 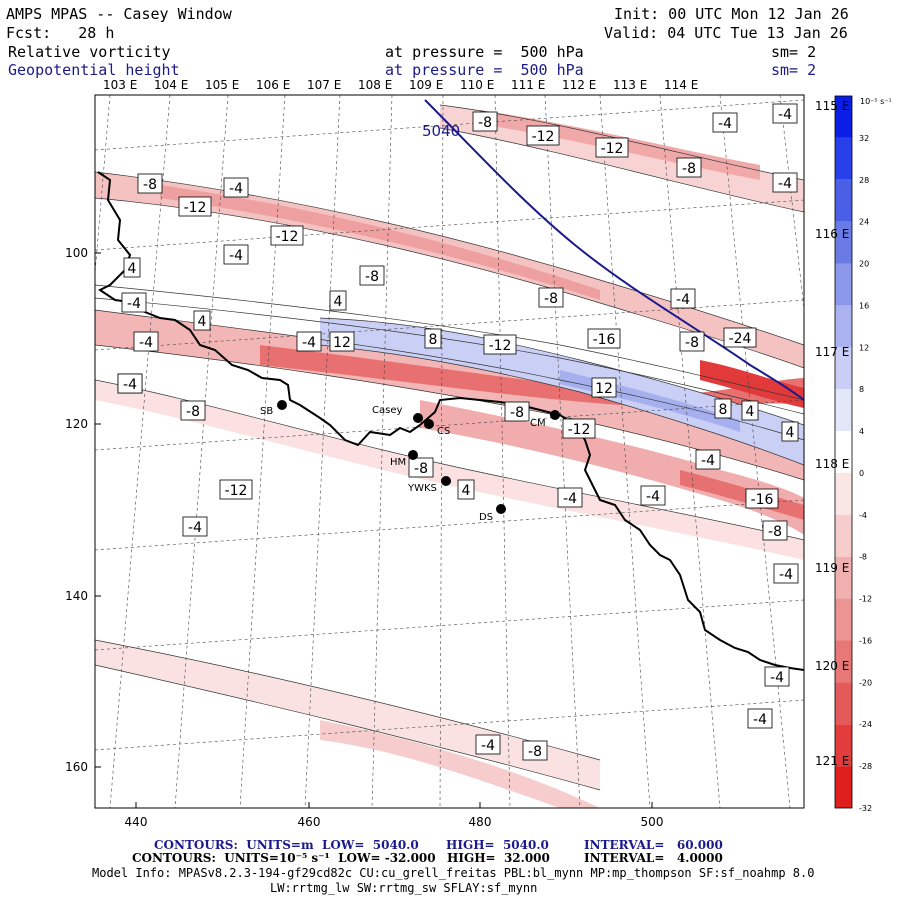 What do you see at coordinates (832, 106) in the screenshot?
I see `right-lon-label: 115 E` at bounding box center [832, 106].